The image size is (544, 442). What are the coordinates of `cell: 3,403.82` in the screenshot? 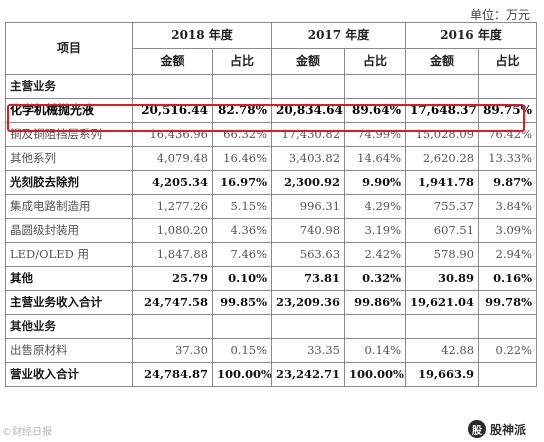 It's located at (308, 158).